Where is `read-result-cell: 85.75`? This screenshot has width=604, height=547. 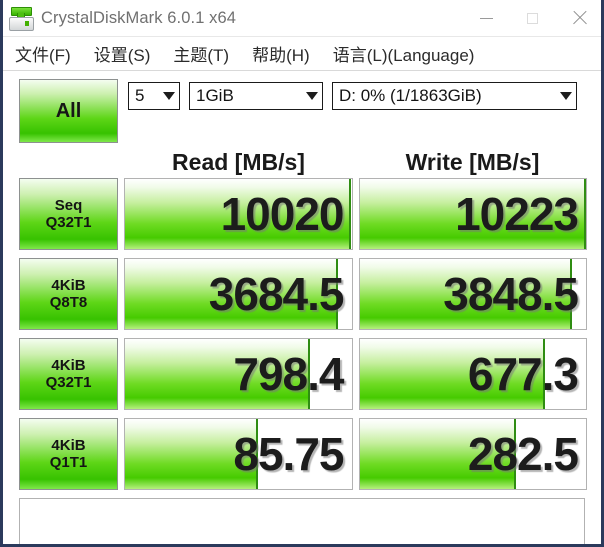 read-result-cell: 85.75 is located at coordinates (238, 454).